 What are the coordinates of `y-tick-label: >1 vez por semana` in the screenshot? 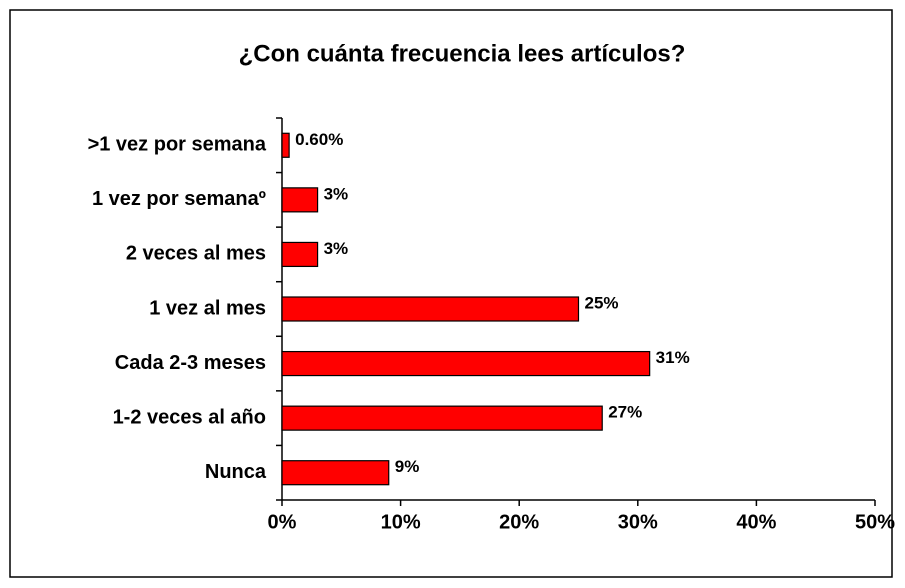 It's located at (177, 145).